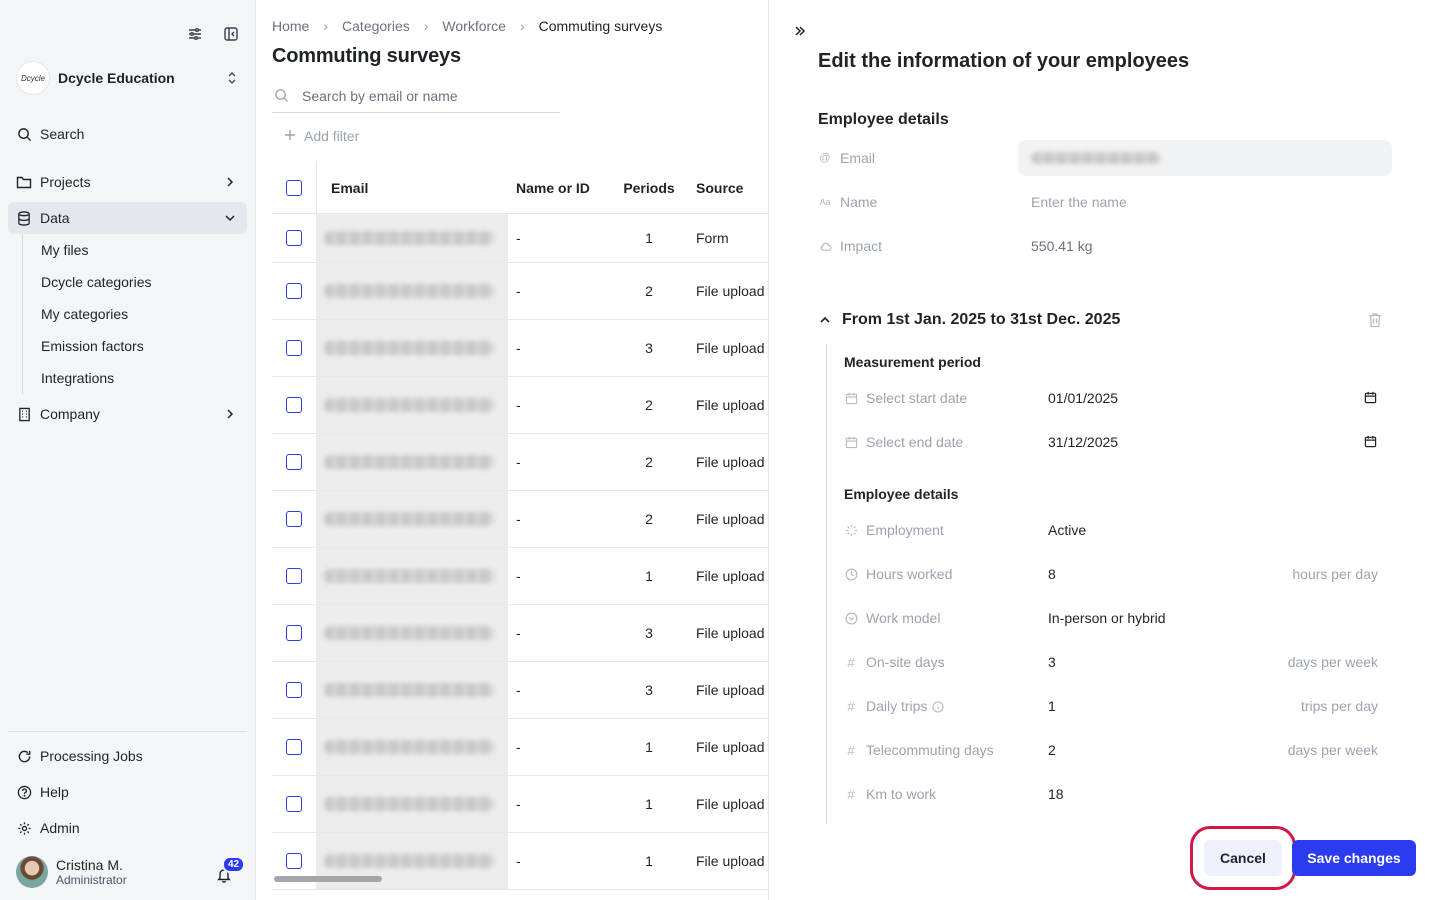 The image size is (1440, 900). I want to click on end-date-field: Select end date 31/12/2025, so click(1114, 442).